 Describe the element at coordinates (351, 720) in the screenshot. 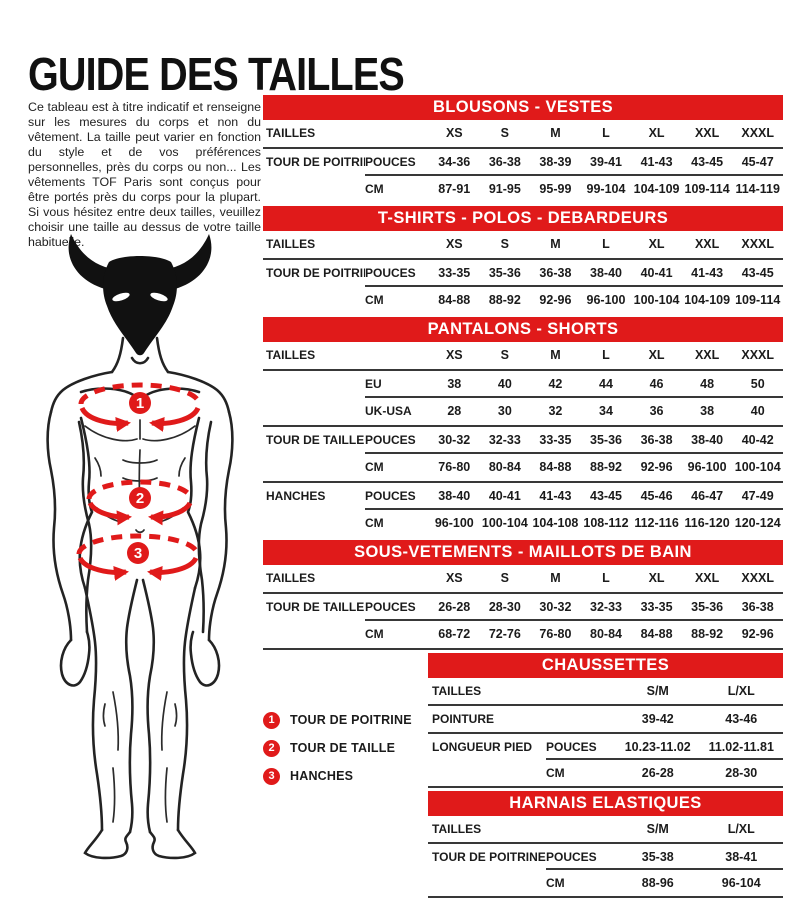

I see `legend-label: TOUR DE POITRINE` at that location.